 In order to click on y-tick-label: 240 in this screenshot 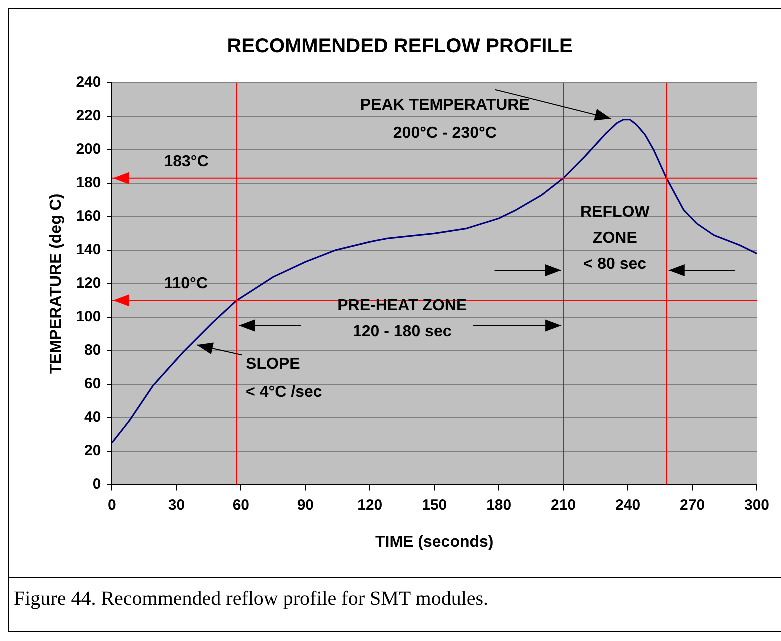, I will do `click(89, 83)`.